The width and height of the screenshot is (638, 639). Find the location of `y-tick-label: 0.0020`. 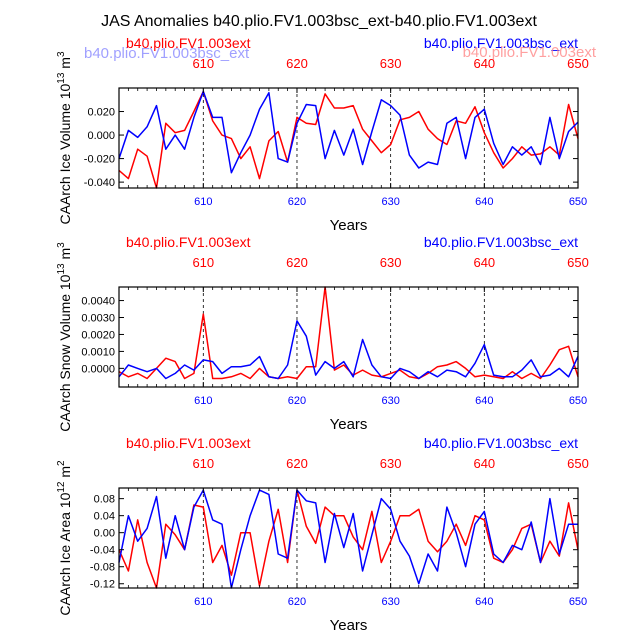

y-tick-label: 0.0020 is located at coordinates (98, 335).